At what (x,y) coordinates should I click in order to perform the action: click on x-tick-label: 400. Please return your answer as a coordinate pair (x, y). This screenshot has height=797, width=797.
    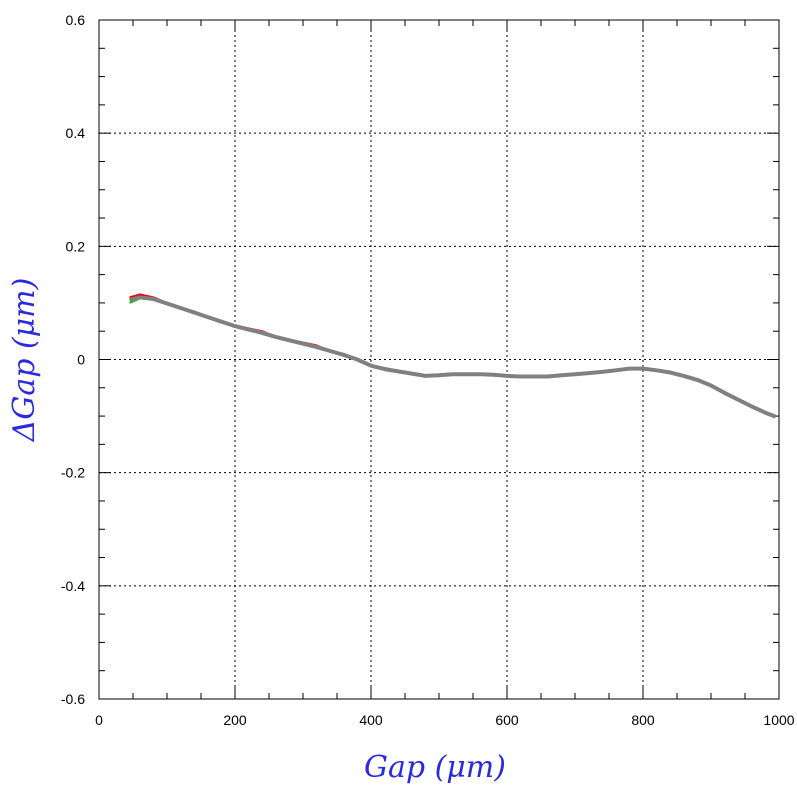
    Looking at the image, I should click on (371, 720).